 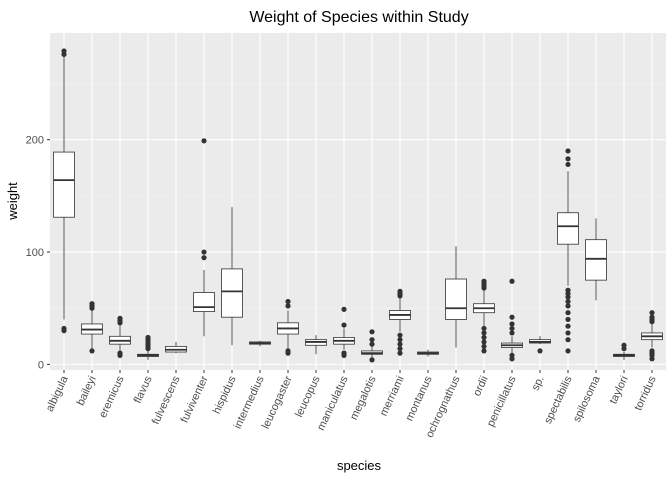 What do you see at coordinates (316, 345) in the screenshot?
I see `box-leucopus` at bounding box center [316, 345].